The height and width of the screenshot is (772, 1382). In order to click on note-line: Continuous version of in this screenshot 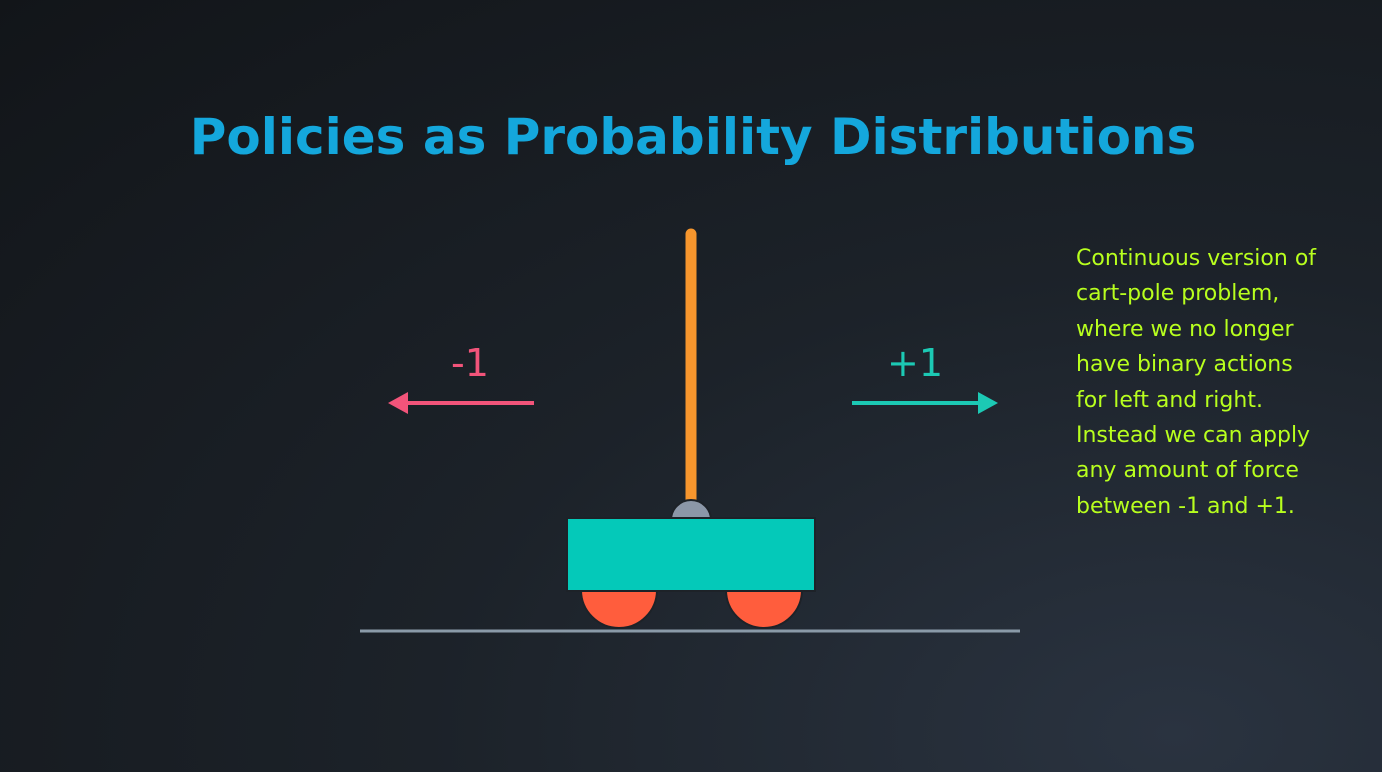, I will do `click(1196, 258)`.